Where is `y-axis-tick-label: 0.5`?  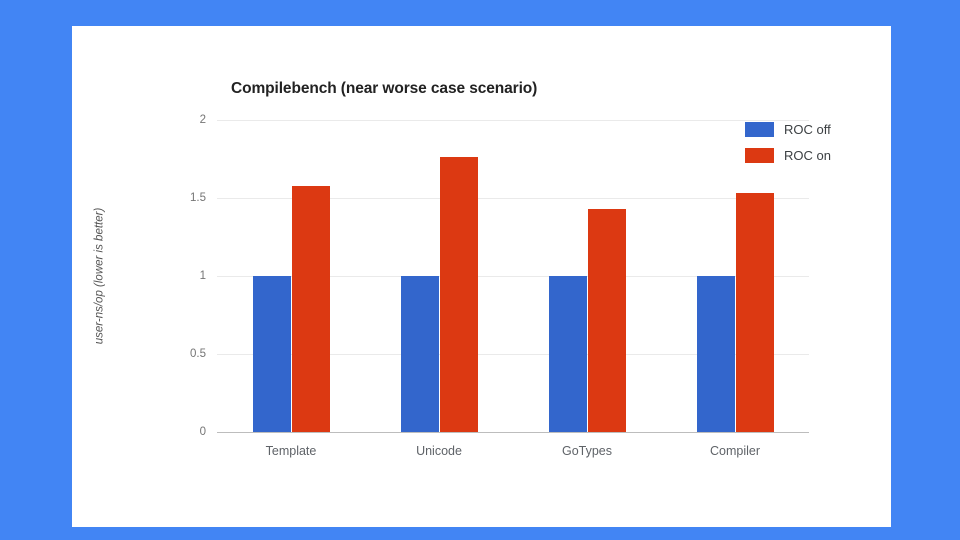
y-axis-tick-label: 0.5 is located at coordinates (198, 354).